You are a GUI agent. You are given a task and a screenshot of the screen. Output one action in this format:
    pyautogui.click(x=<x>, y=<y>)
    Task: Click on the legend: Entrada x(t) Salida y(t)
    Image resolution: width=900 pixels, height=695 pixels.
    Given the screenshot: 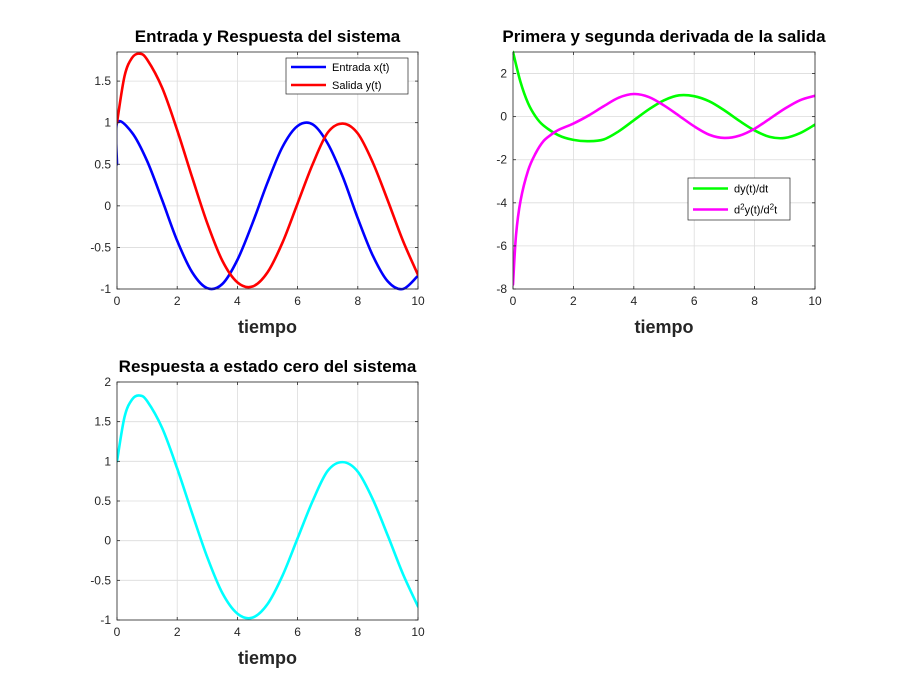 What is the action you would take?
    pyautogui.click(x=347, y=76)
    